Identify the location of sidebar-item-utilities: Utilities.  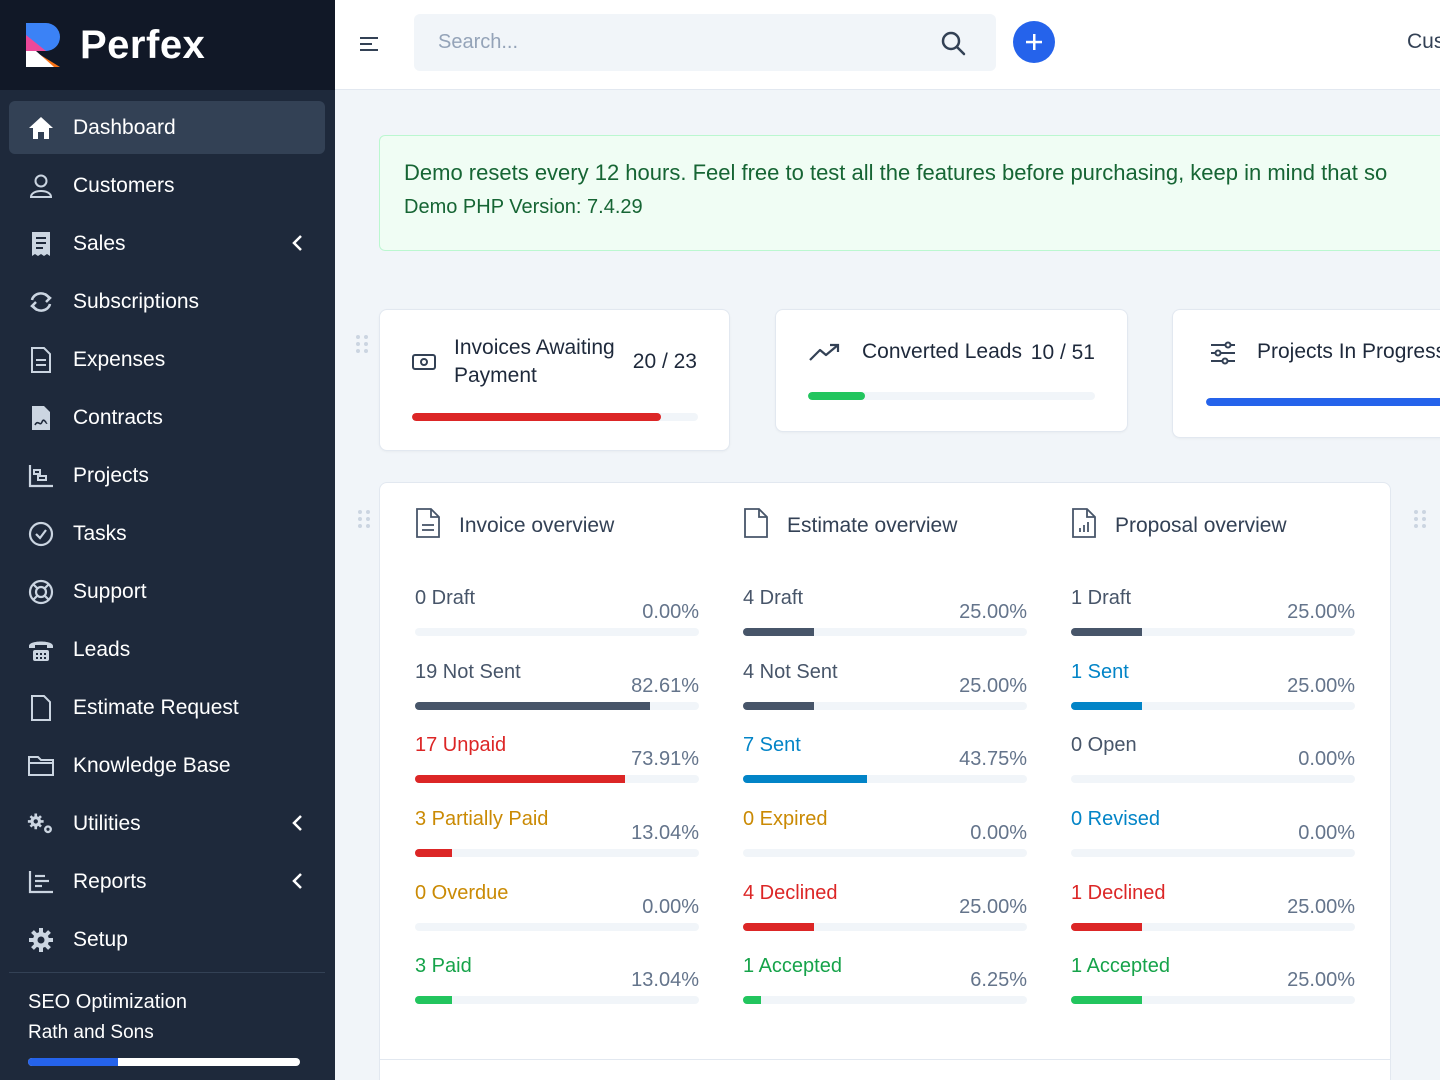
(167, 823).